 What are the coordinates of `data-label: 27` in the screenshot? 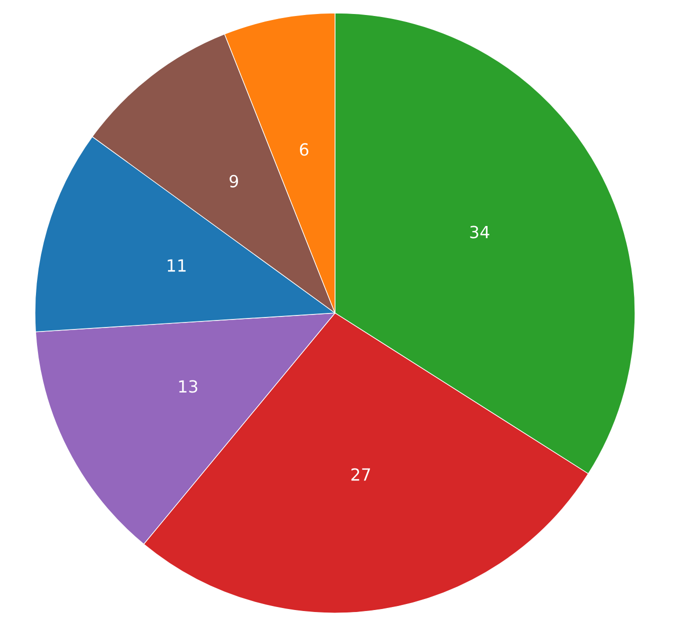 It's located at (360, 474).